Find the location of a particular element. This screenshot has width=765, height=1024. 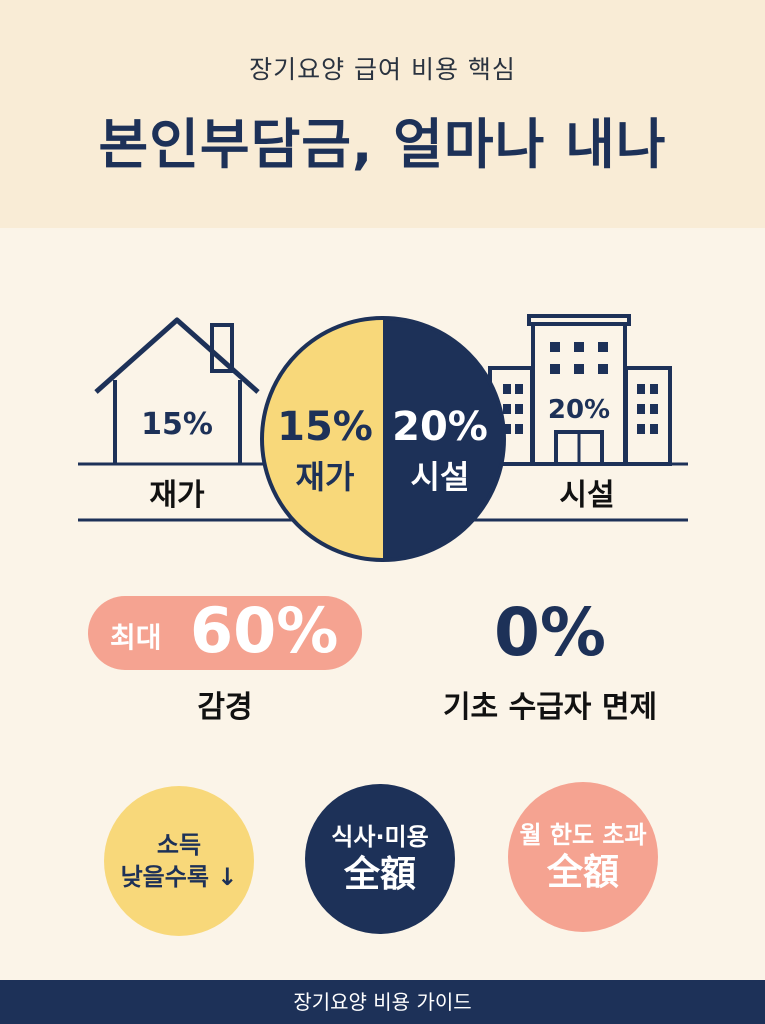

pie-right-label: 시설 is located at coordinates (440, 477).